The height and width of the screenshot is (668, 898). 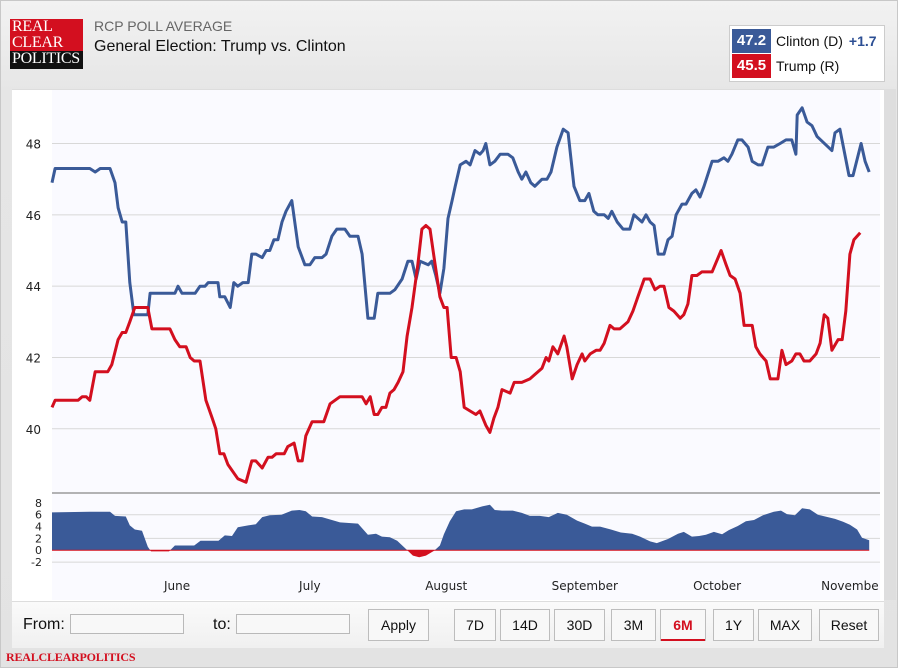 What do you see at coordinates (751, 66) in the screenshot?
I see `legend-value: 45.5` at bounding box center [751, 66].